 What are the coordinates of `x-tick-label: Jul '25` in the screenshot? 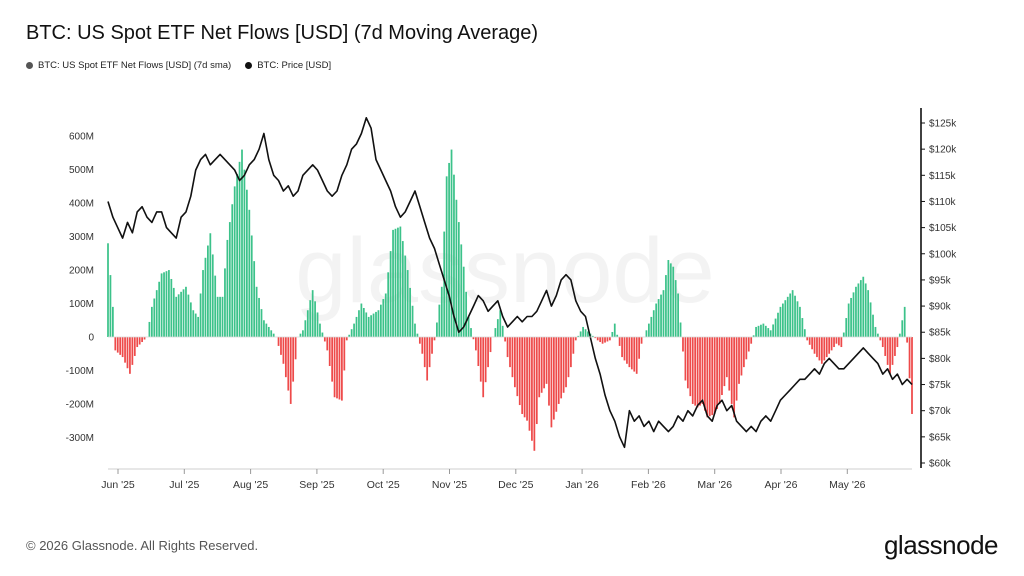 It's located at (184, 485).